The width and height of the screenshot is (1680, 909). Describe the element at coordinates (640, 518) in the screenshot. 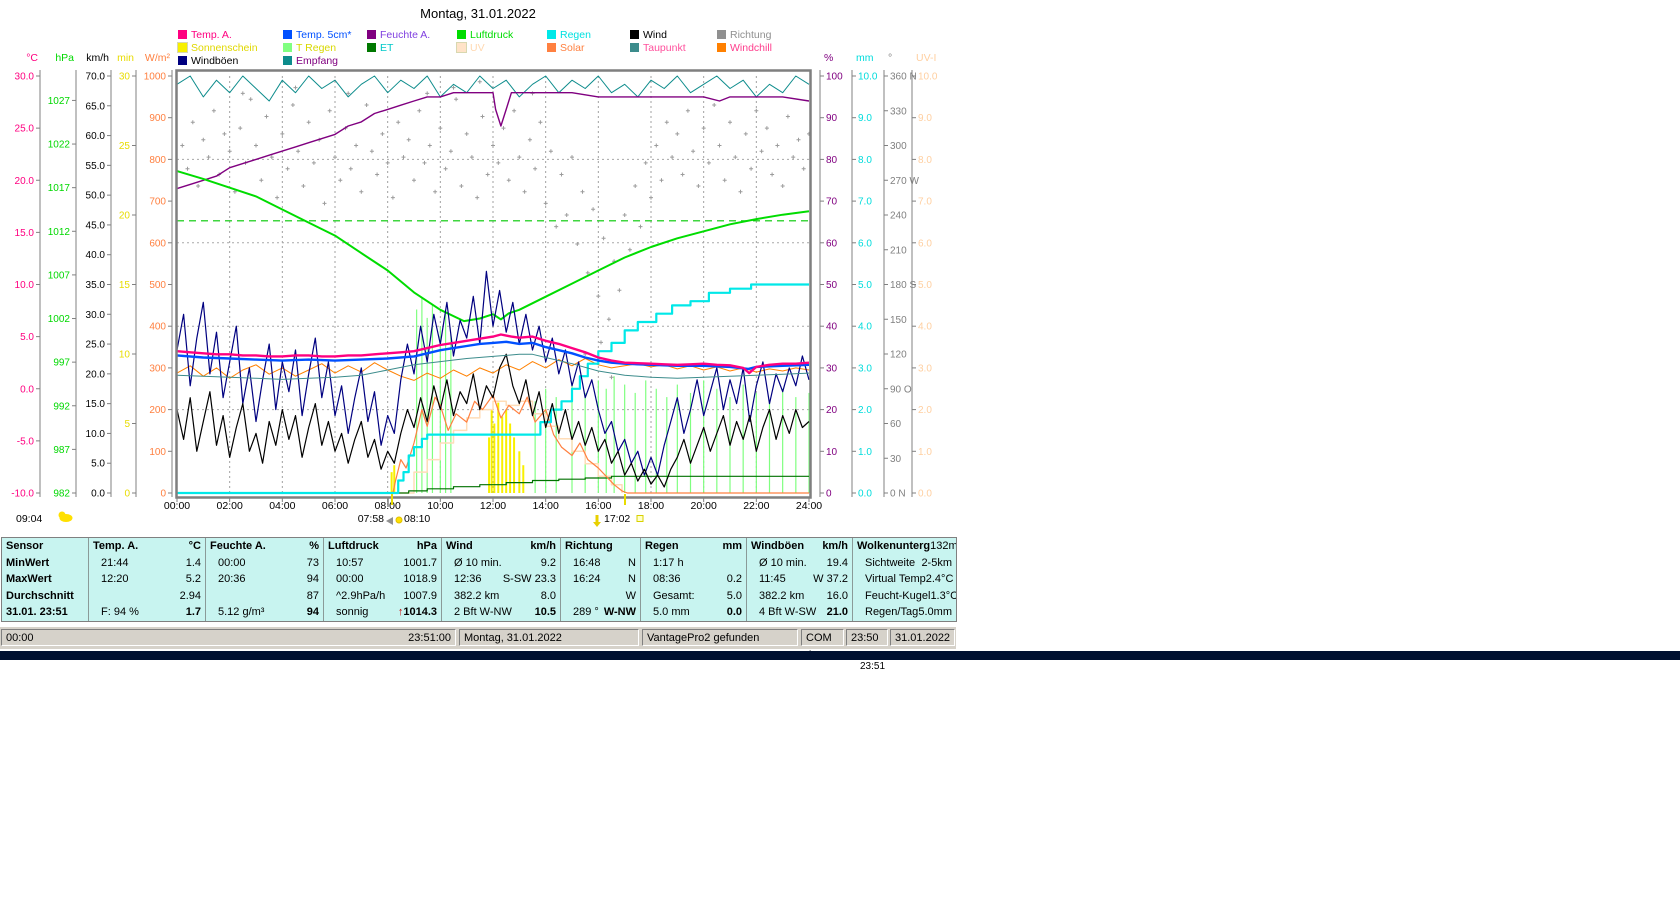

I see `sunset-marker-square` at that location.